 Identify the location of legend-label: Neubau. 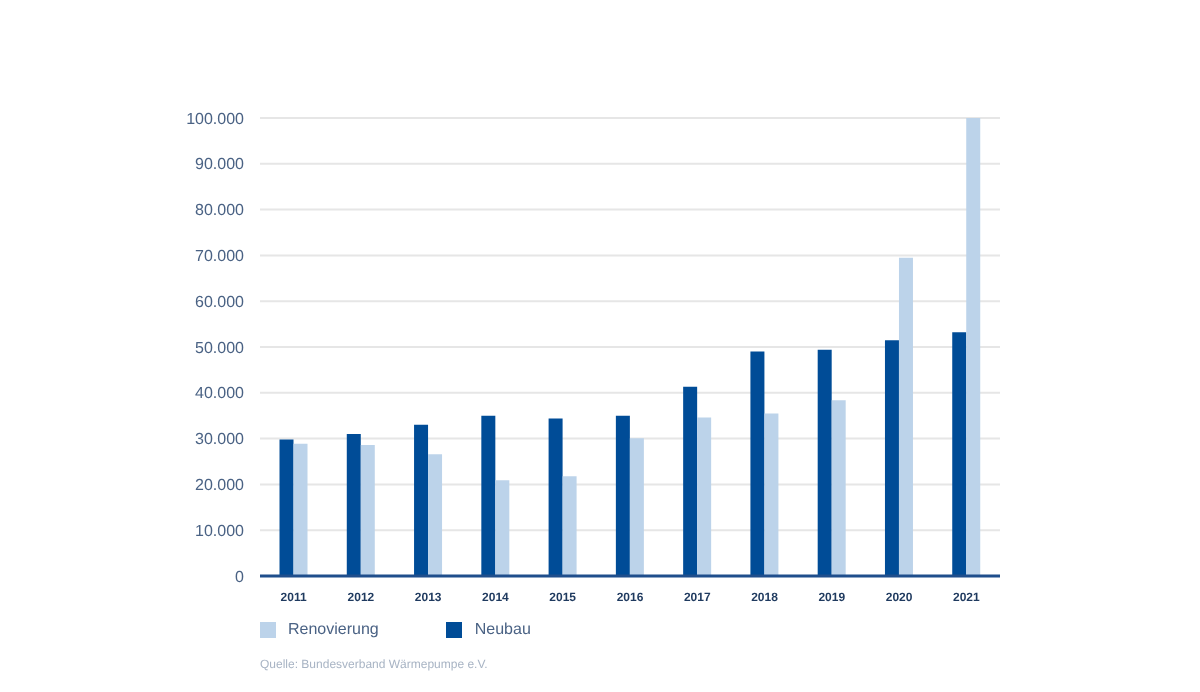
(502, 629).